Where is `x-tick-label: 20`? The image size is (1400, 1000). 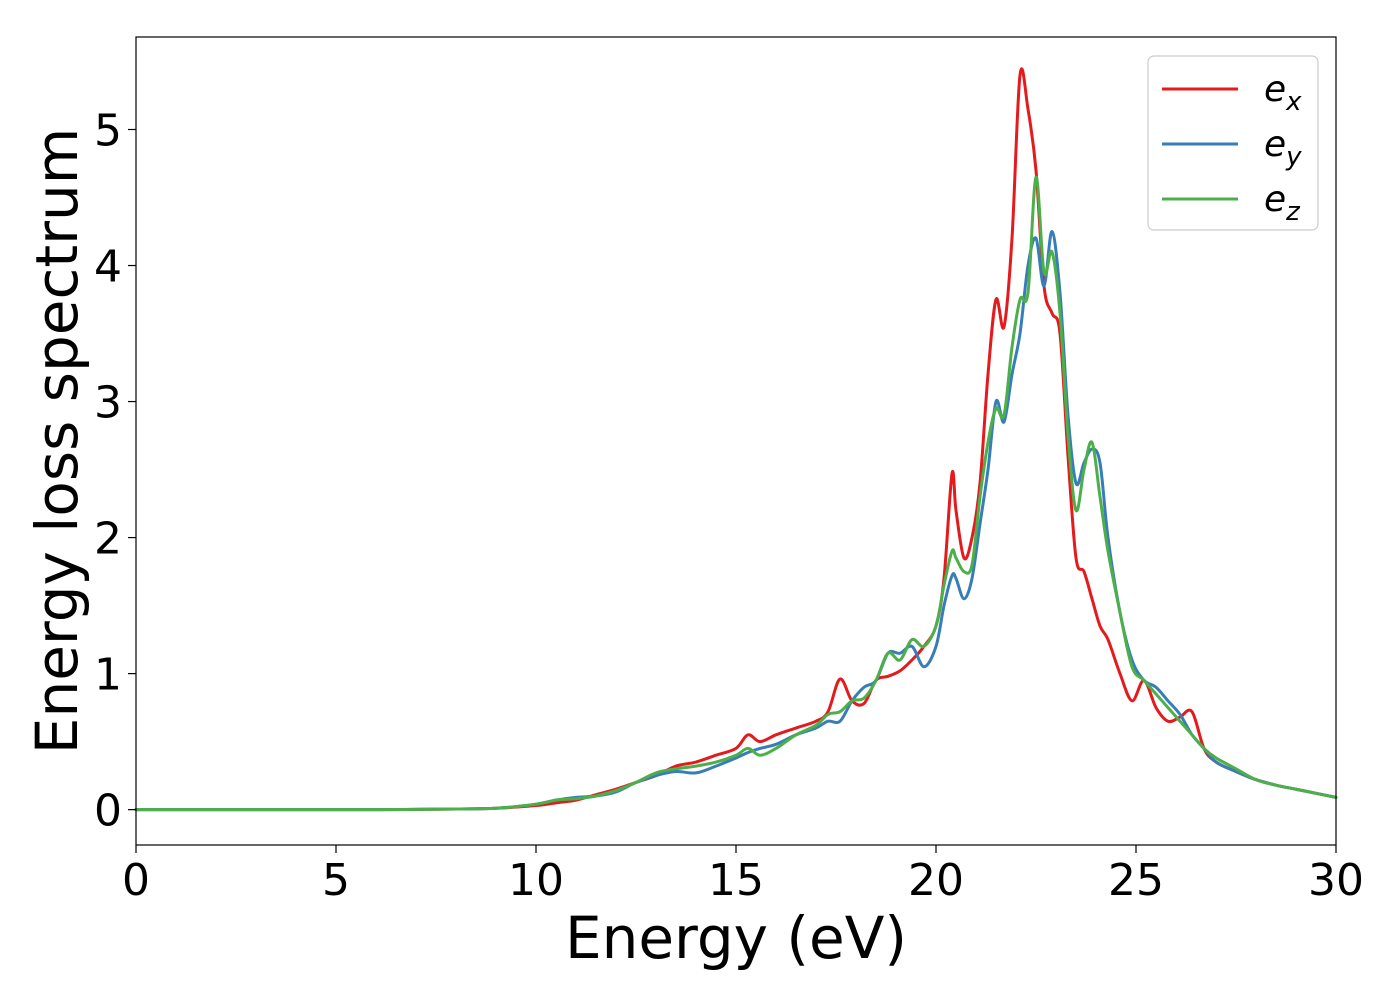
x-tick-label: 20 is located at coordinates (936, 880).